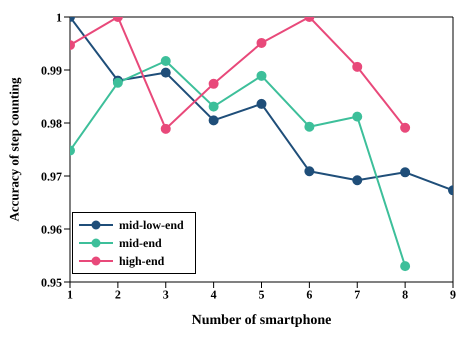 The image size is (474, 338). What do you see at coordinates (51, 229) in the screenshot?
I see `y-tick-label: 0.96` at bounding box center [51, 229].